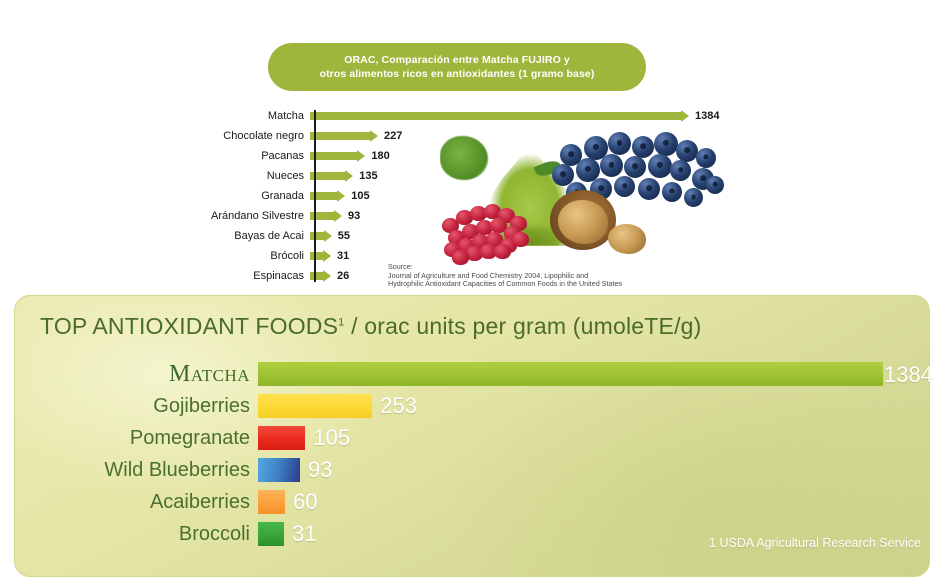 The height and width of the screenshot is (588, 945). What do you see at coordinates (341, 322) in the screenshot?
I see `panel-heading-superscript: 1` at bounding box center [341, 322].